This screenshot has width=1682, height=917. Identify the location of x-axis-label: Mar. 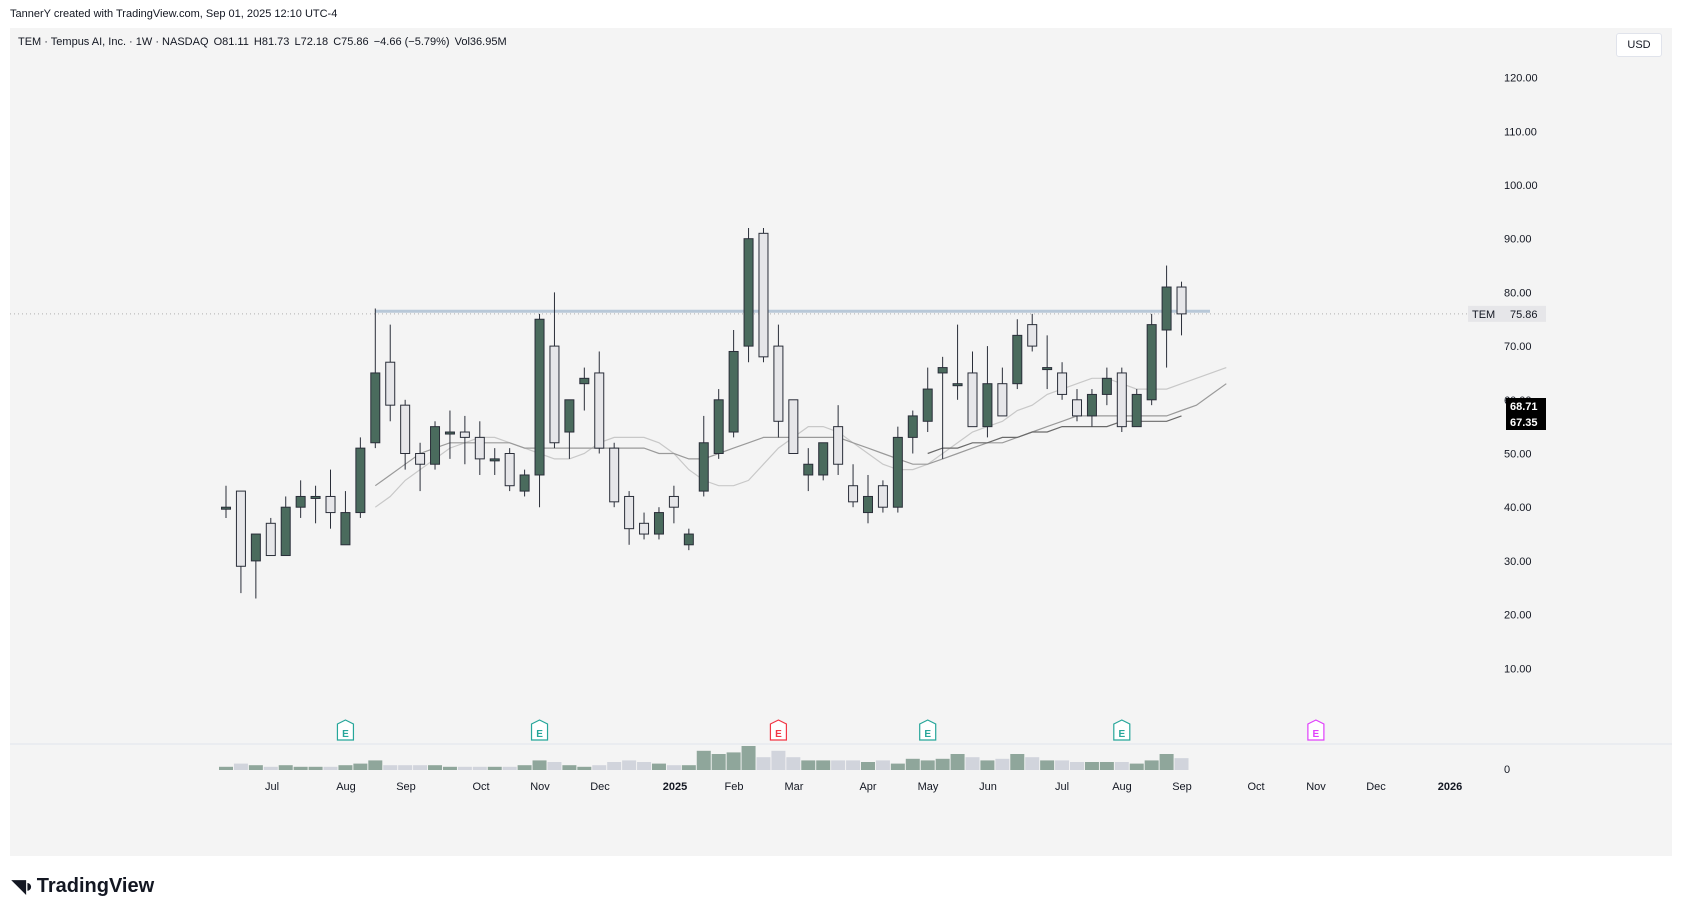
(794, 787).